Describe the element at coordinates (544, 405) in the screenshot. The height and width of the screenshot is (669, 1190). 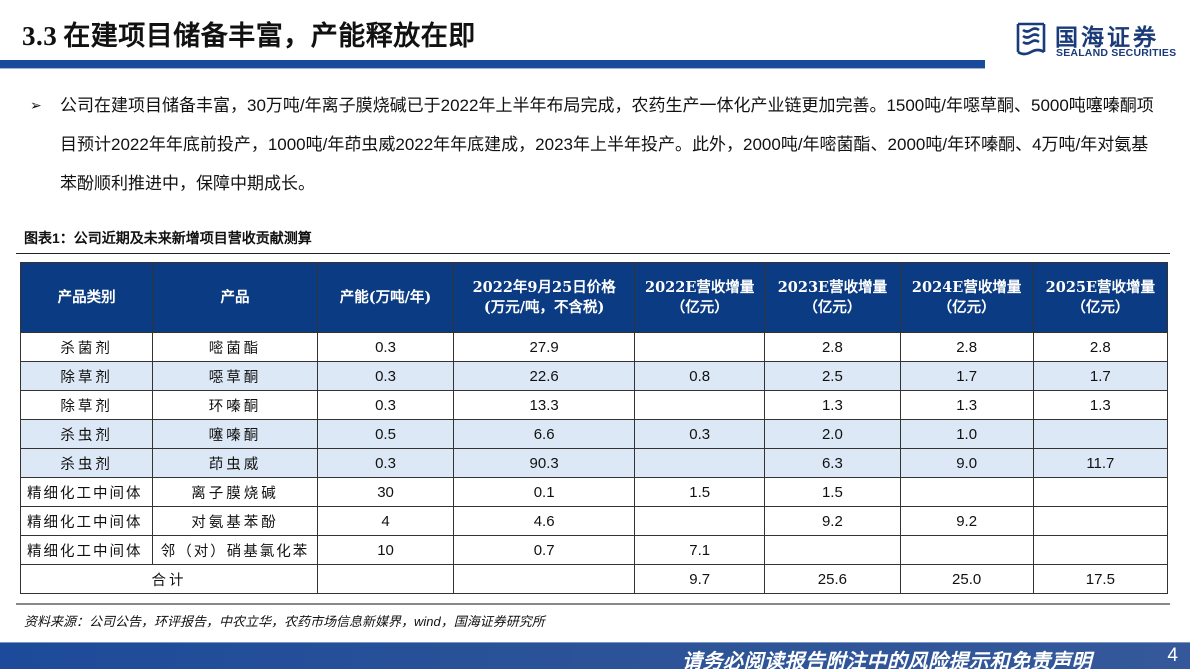
I see `cell-price: 13.3` at that location.